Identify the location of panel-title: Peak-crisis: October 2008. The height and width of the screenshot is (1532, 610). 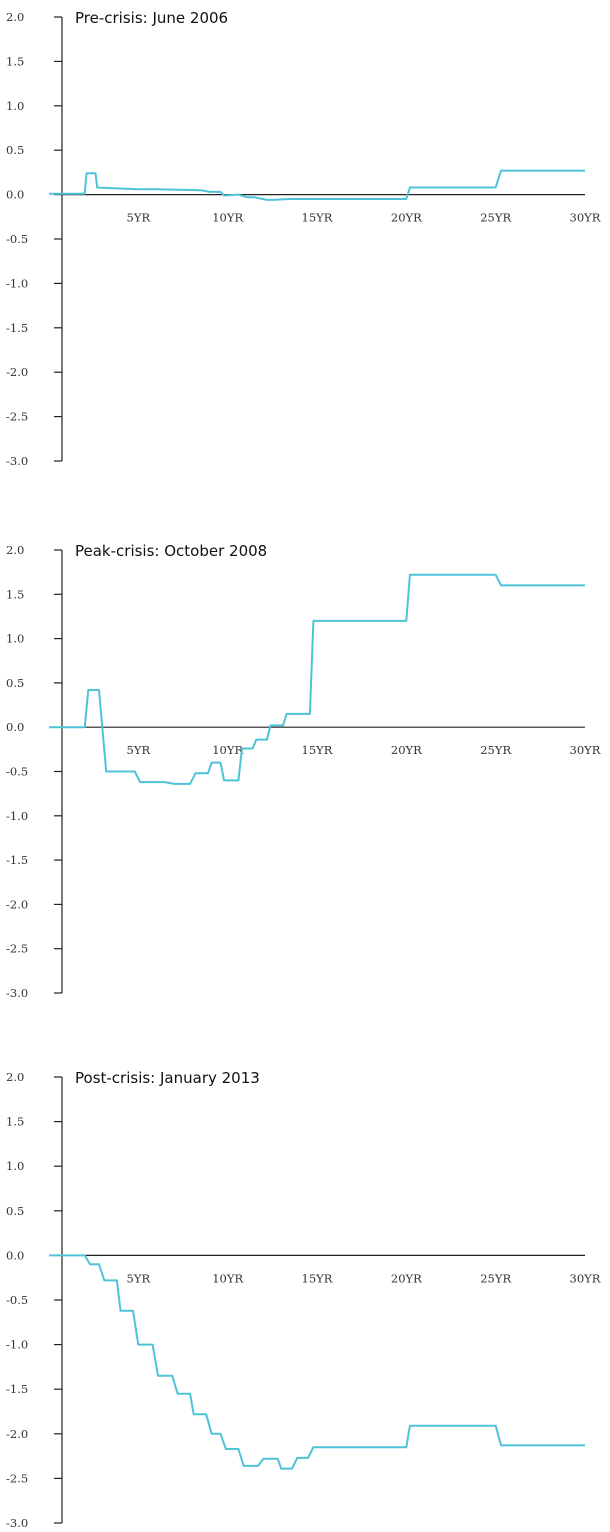
(171, 551).